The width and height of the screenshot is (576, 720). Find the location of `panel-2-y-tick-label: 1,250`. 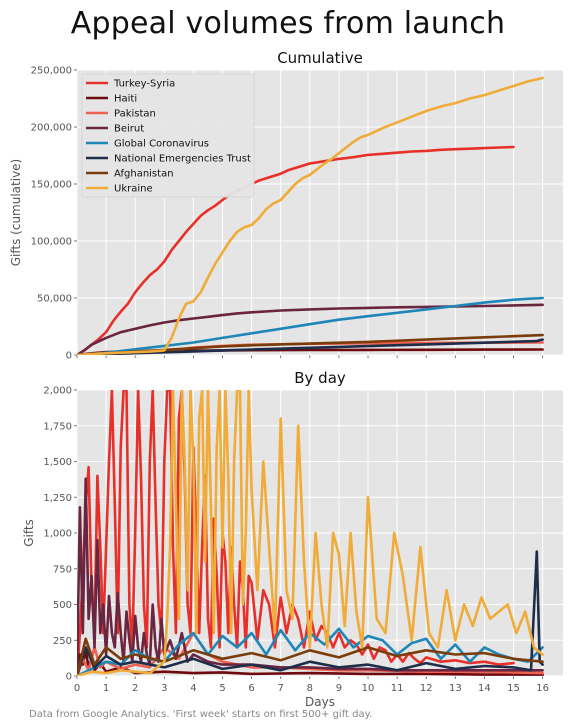

panel-2-y-tick-label: 1,250 is located at coordinates (57, 498).